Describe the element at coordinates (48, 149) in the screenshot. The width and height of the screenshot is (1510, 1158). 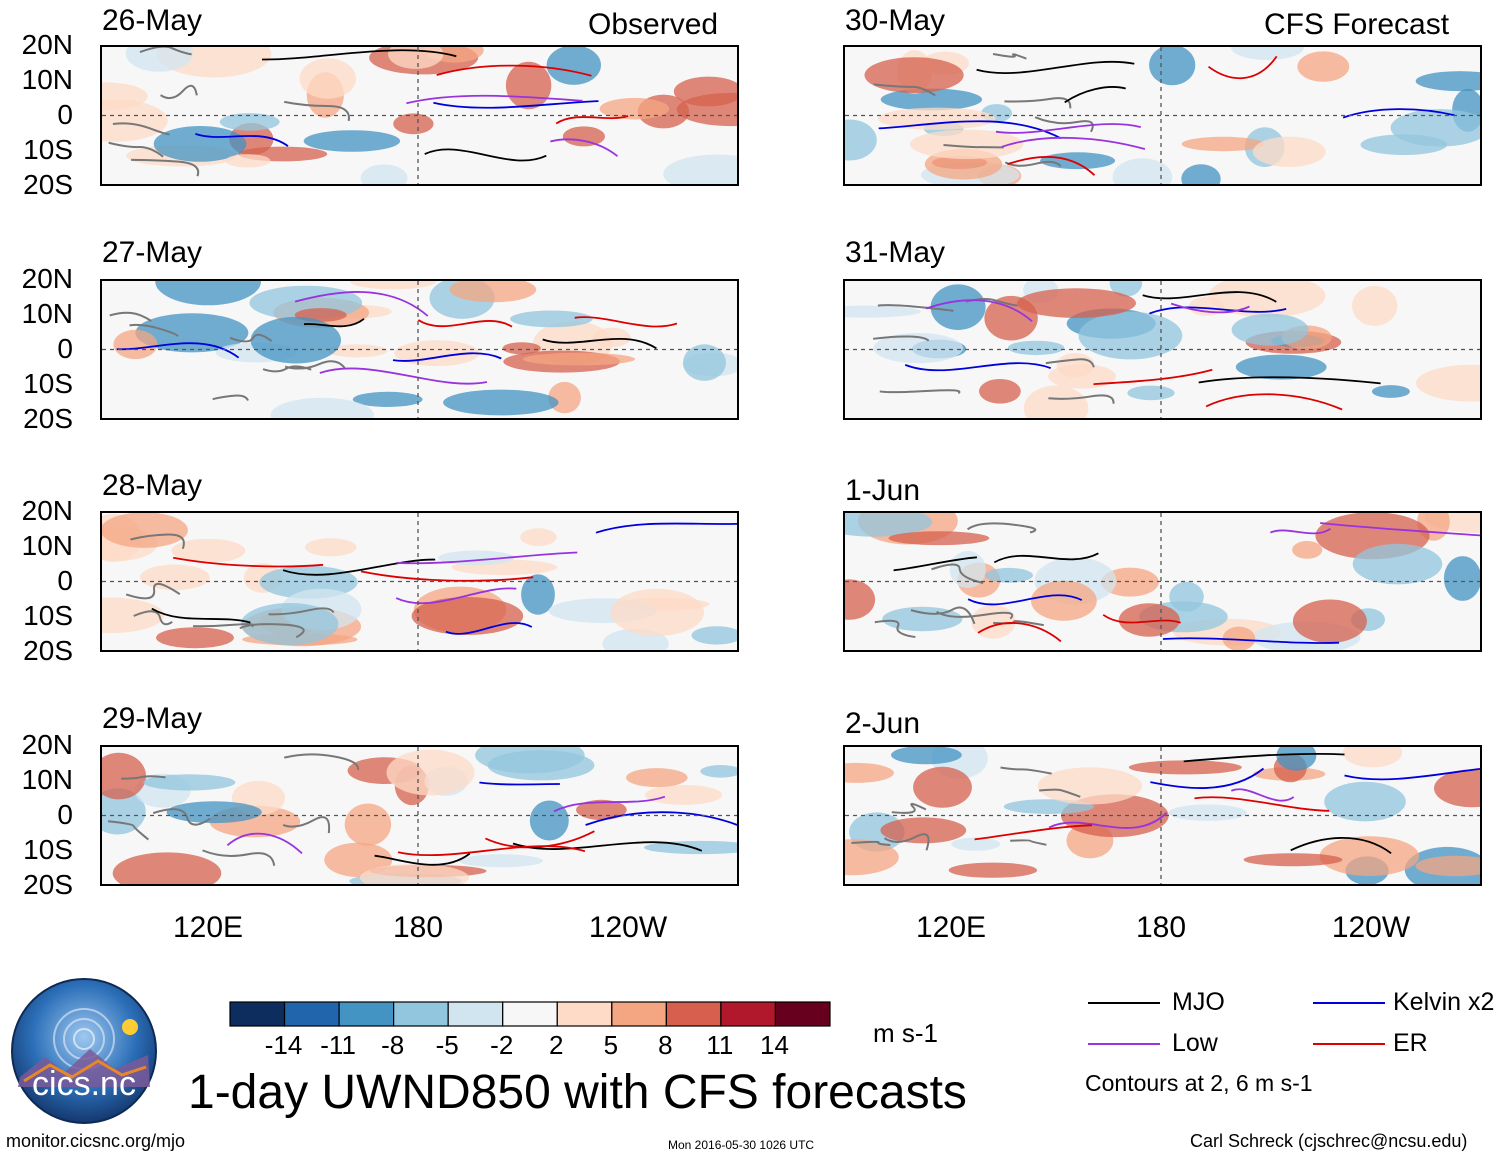
I see `lat-label: 10S` at that location.